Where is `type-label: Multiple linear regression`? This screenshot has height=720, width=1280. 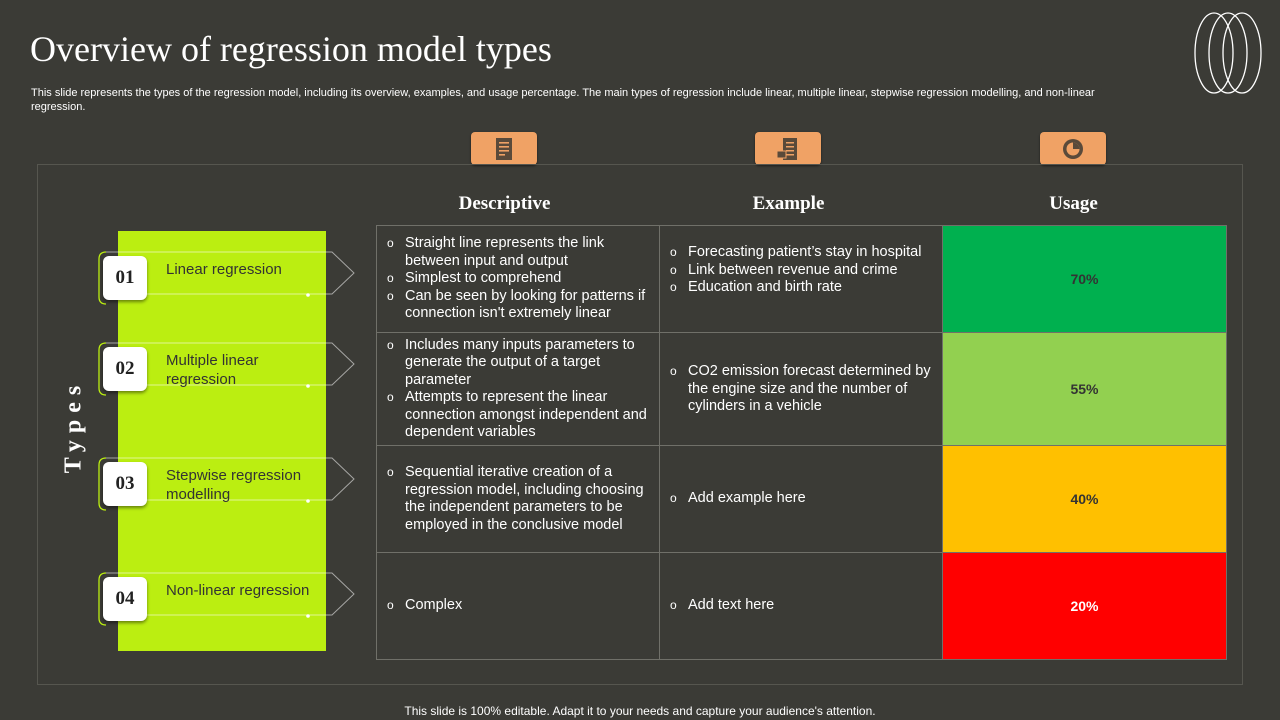
type-label: Multiple linear regression is located at coordinates (212, 370).